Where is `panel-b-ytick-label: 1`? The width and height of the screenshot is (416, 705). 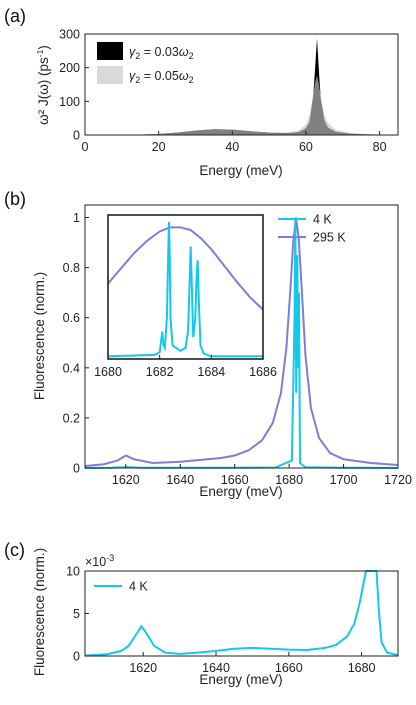
panel-b-ytick-label: 1 is located at coordinates (76, 218).